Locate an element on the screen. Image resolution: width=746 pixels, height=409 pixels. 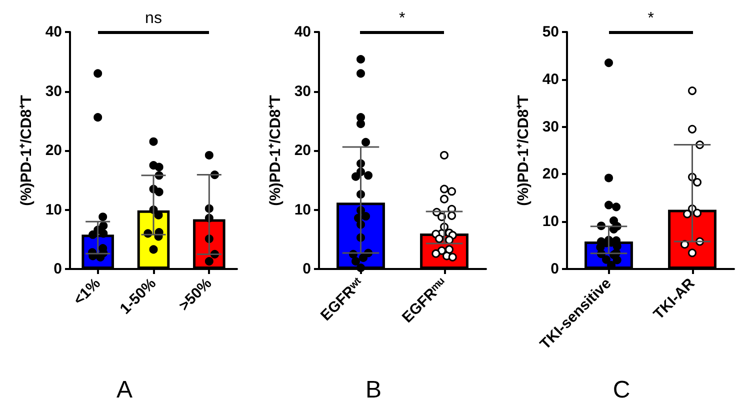
text: A is located at coordinates (124, 390).